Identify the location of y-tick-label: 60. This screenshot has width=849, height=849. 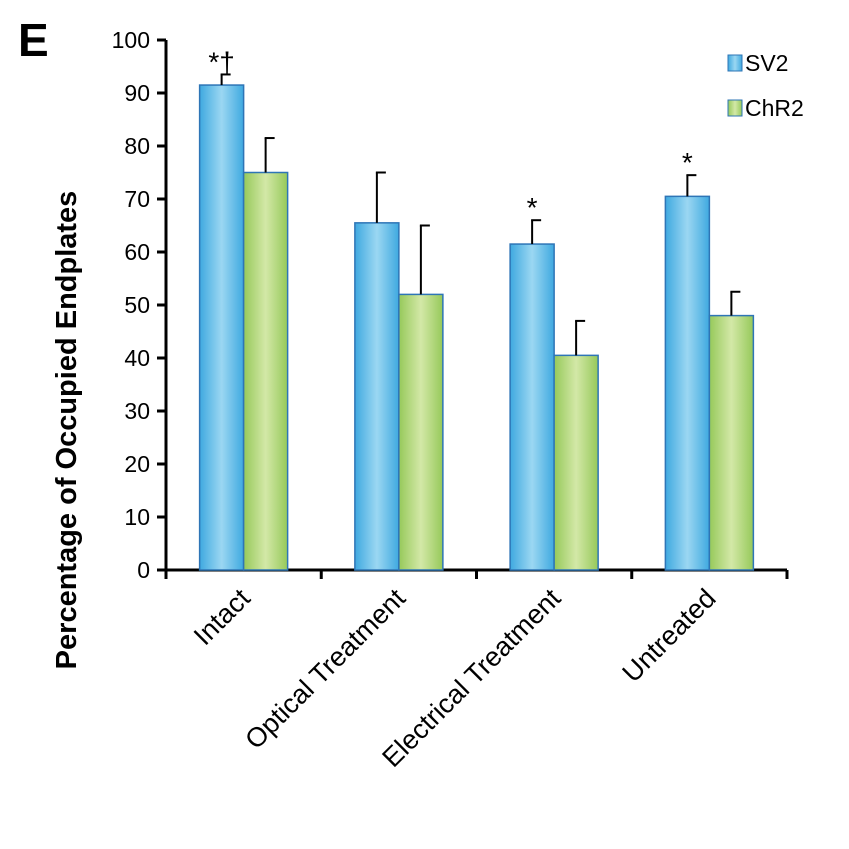
(137, 252).